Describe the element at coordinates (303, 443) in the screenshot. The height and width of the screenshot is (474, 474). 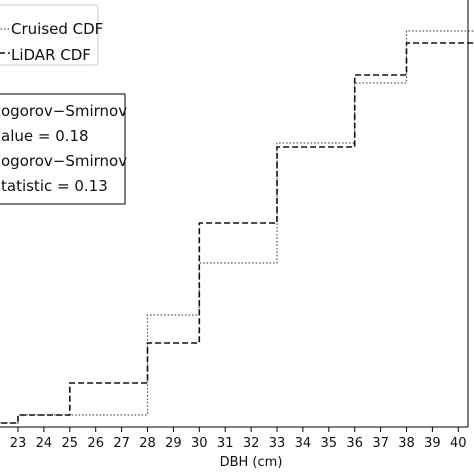
I see `x-tick-label: 34` at that location.